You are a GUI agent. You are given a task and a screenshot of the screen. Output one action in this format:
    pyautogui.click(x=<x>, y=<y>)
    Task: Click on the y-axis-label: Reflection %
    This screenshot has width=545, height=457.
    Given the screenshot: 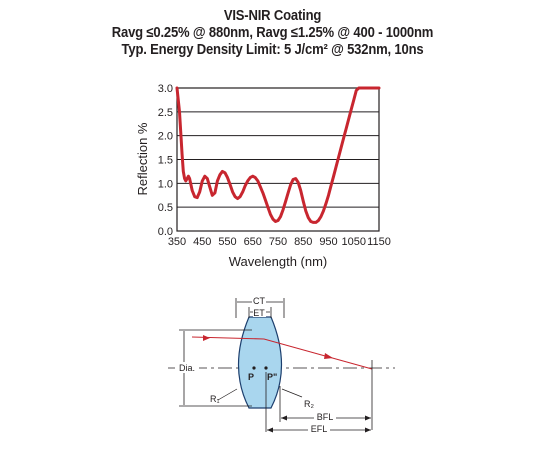 What is the action you would take?
    pyautogui.click(x=142, y=158)
    